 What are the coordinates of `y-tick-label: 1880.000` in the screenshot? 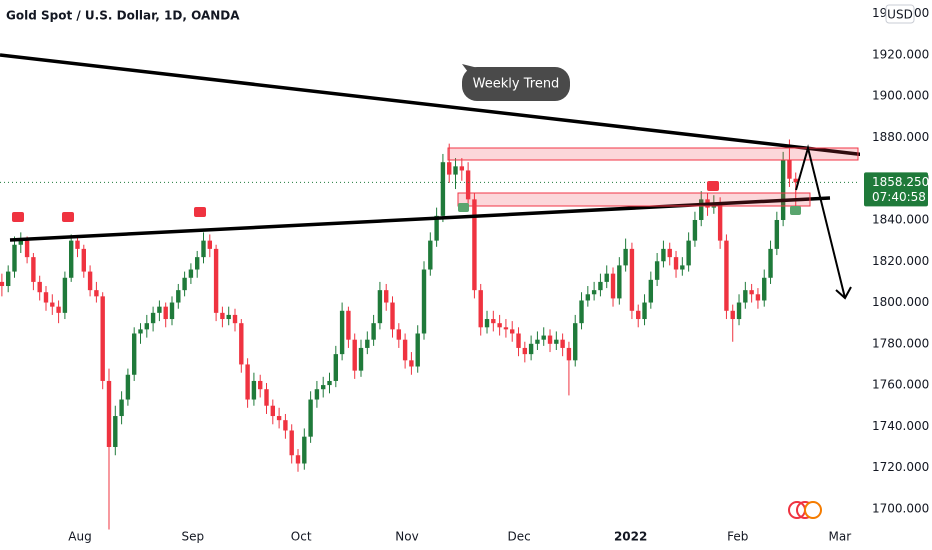 It's located at (900, 137).